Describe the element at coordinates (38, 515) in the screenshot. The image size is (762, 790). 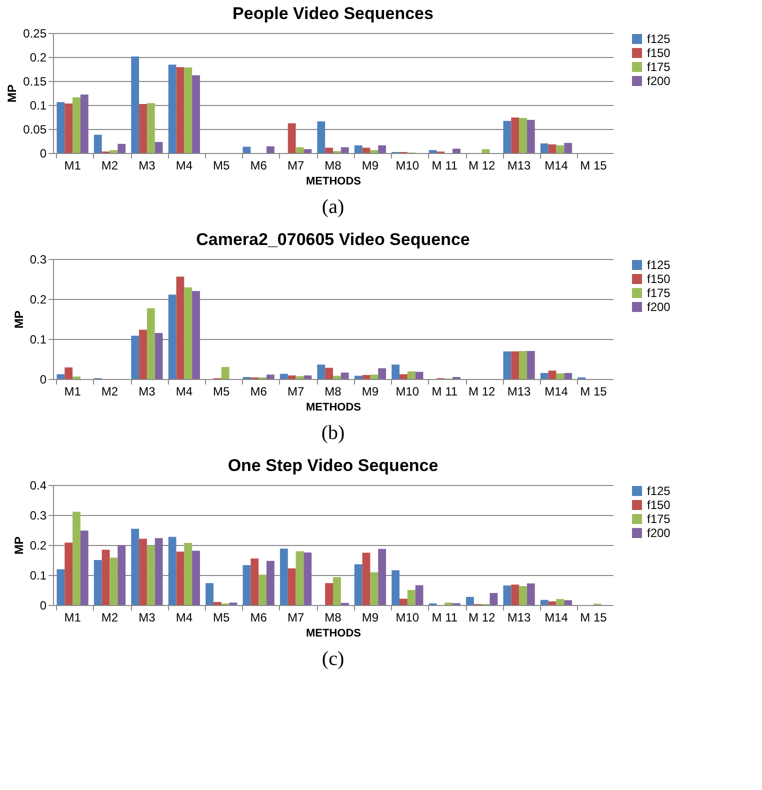
I see `y-tick-label: 0.3` at that location.